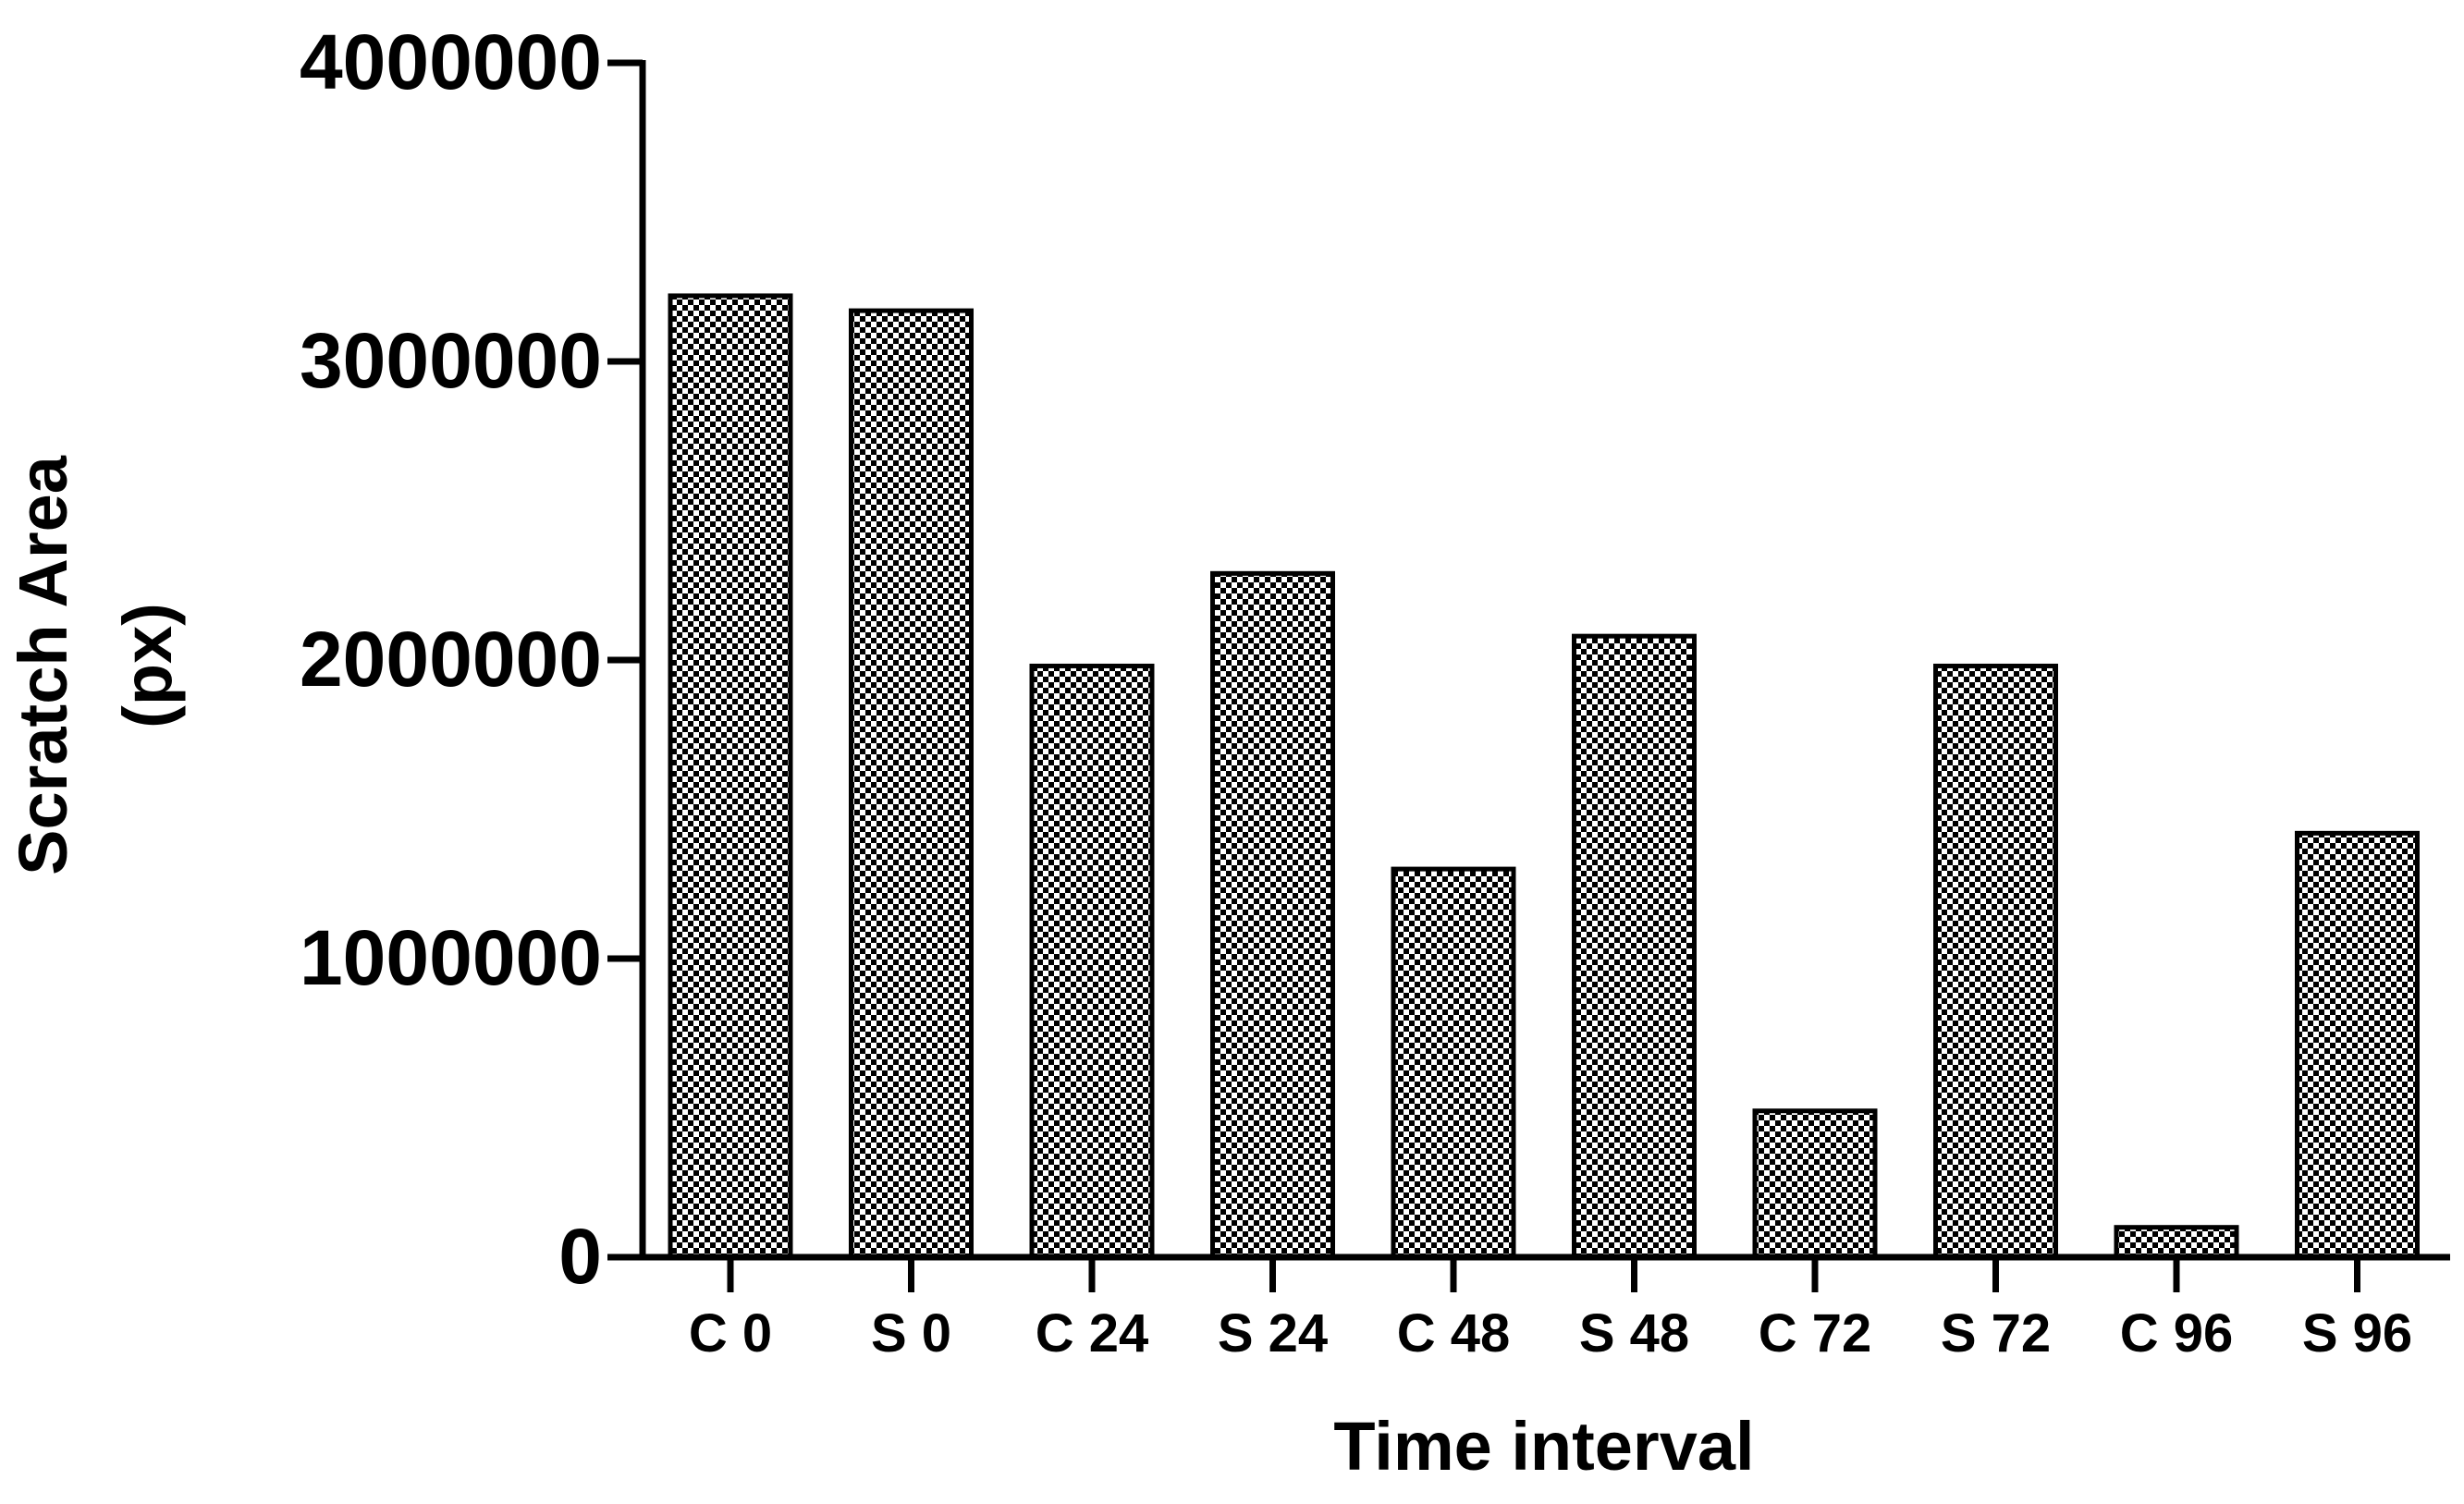 This screenshot has height=1504, width=2464. Describe the element at coordinates (580, 1256) in the screenshot. I see `y-tick-label: 0` at that location.